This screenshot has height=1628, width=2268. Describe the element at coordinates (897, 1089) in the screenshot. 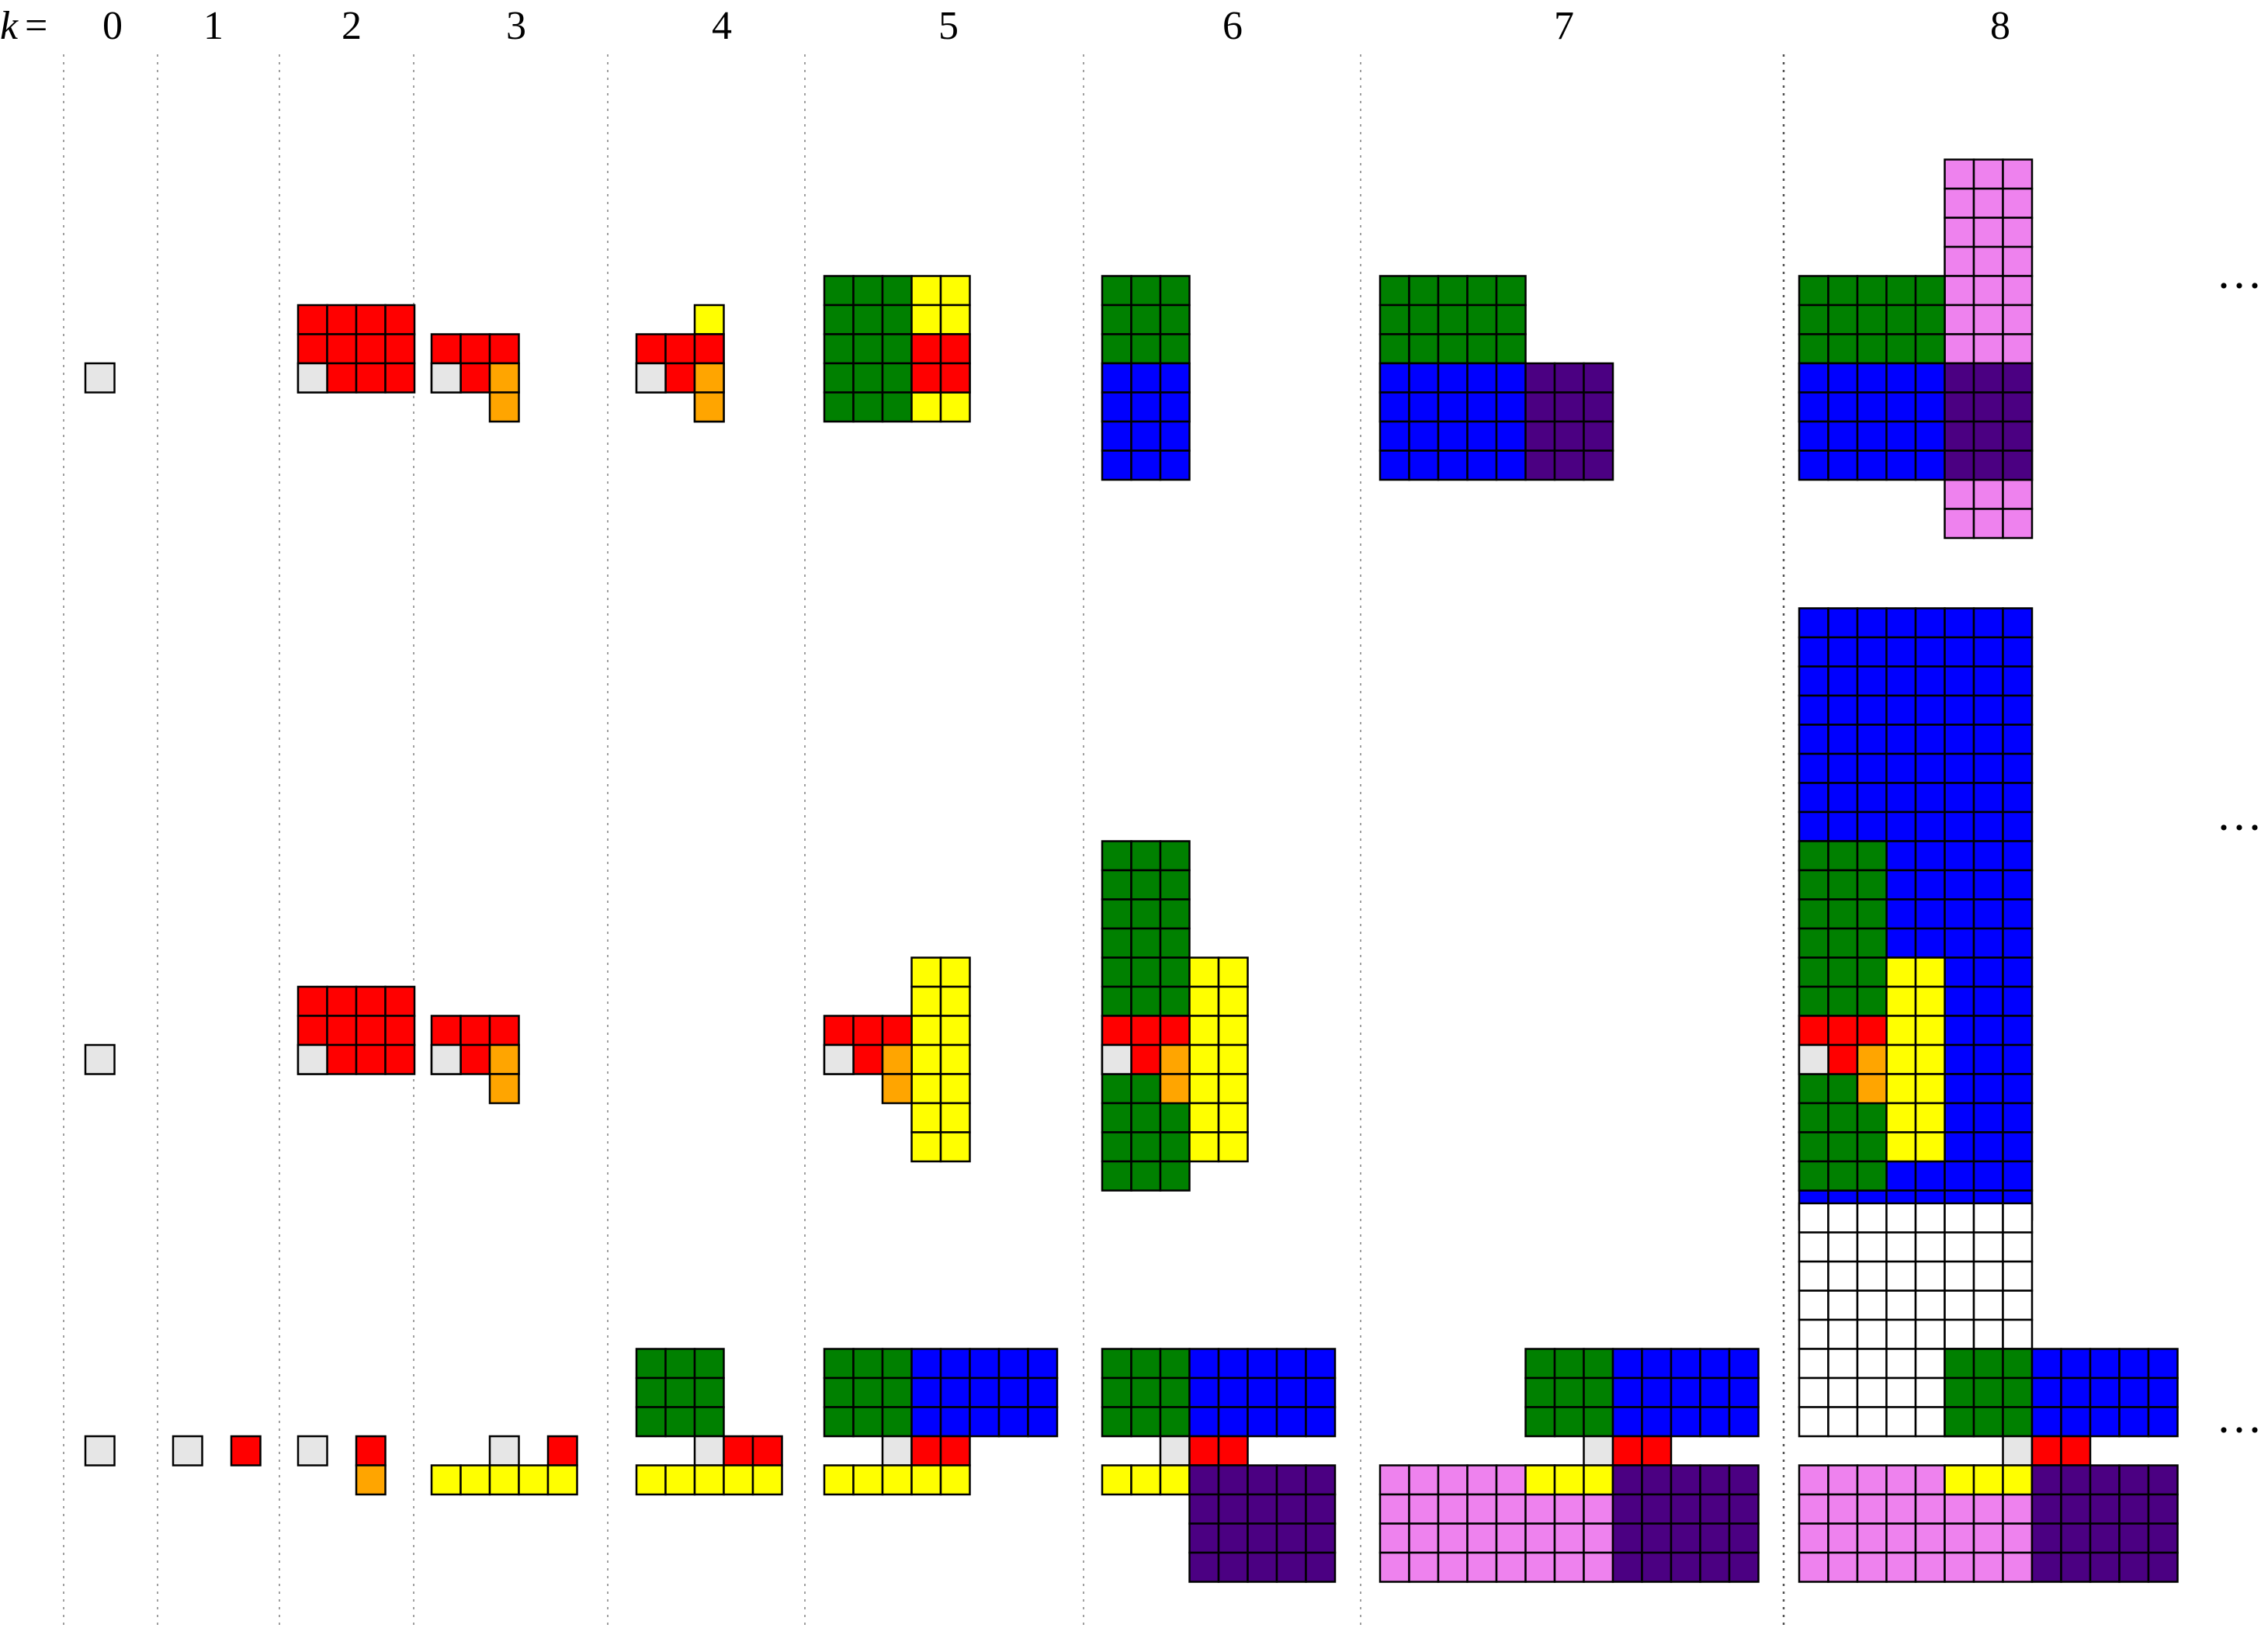

I see `orange-cell` at that location.